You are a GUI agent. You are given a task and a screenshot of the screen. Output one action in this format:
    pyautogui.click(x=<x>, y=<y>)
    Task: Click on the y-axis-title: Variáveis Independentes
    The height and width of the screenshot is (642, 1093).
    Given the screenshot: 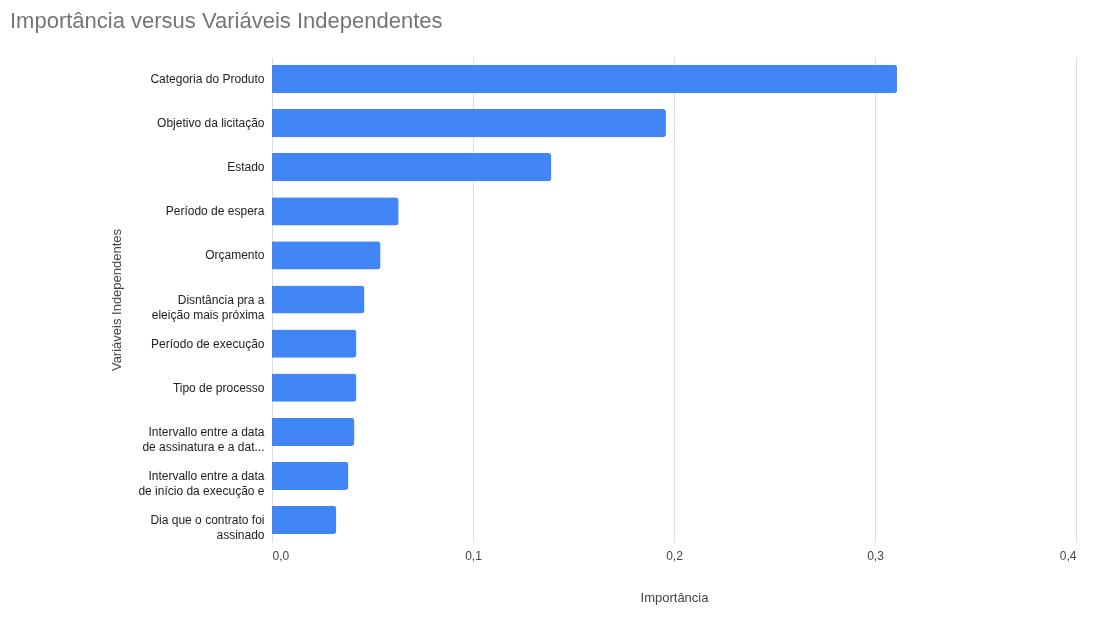 What is the action you would take?
    pyautogui.click(x=117, y=300)
    